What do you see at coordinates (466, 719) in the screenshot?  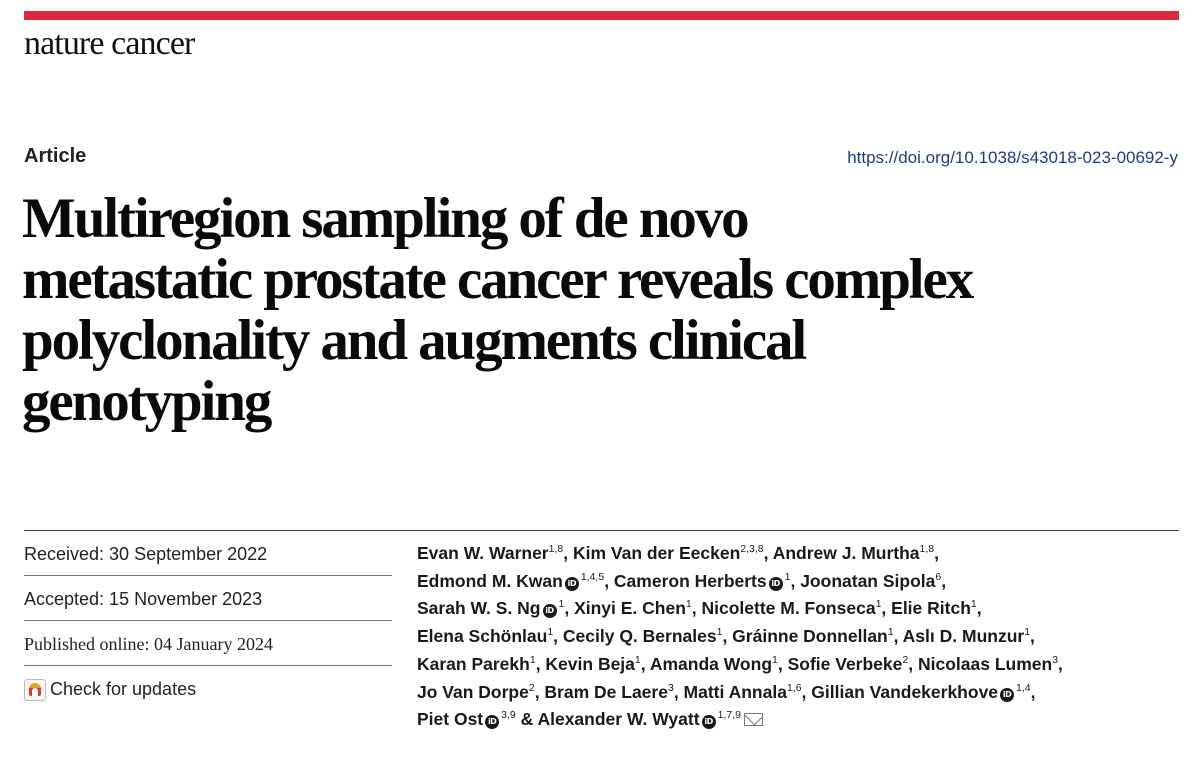 I see `author-name: Piet Ost iD3,9` at bounding box center [466, 719].